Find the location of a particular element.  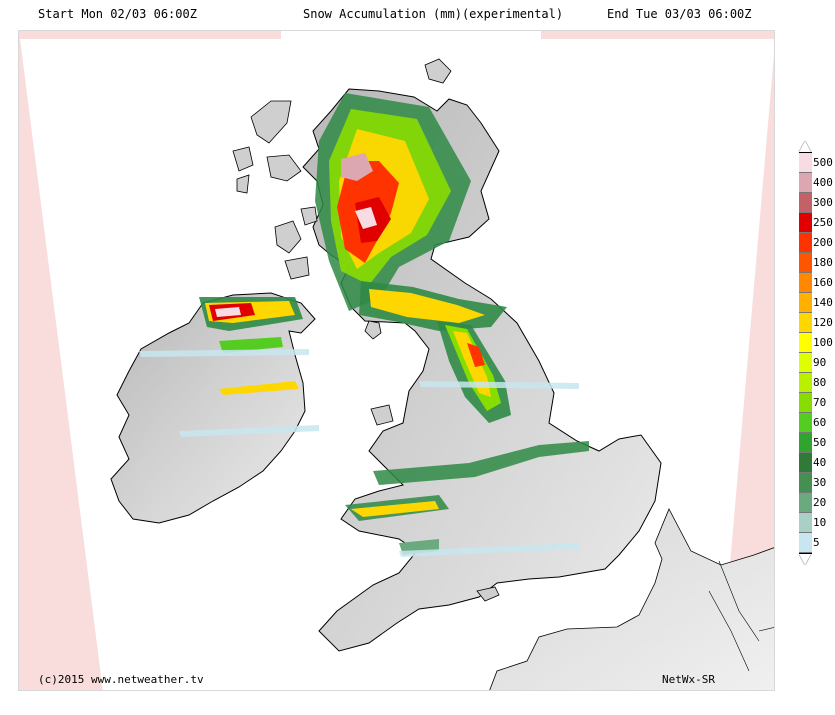

legend-label: 70 is located at coordinates (820, 402).